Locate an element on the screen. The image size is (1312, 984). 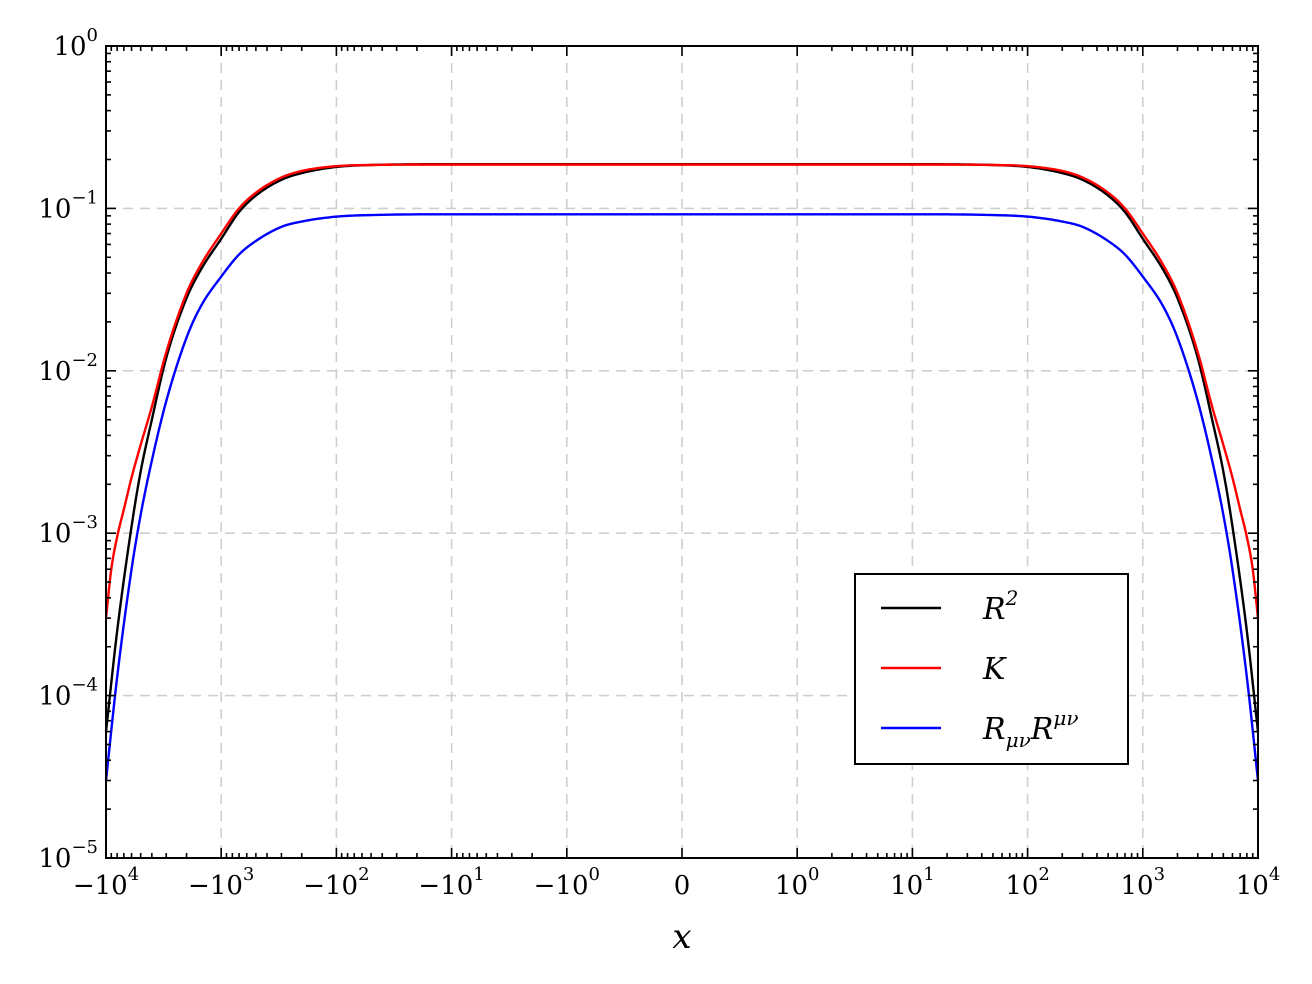
x-tick-label: 10³ is located at coordinates (1143, 882).